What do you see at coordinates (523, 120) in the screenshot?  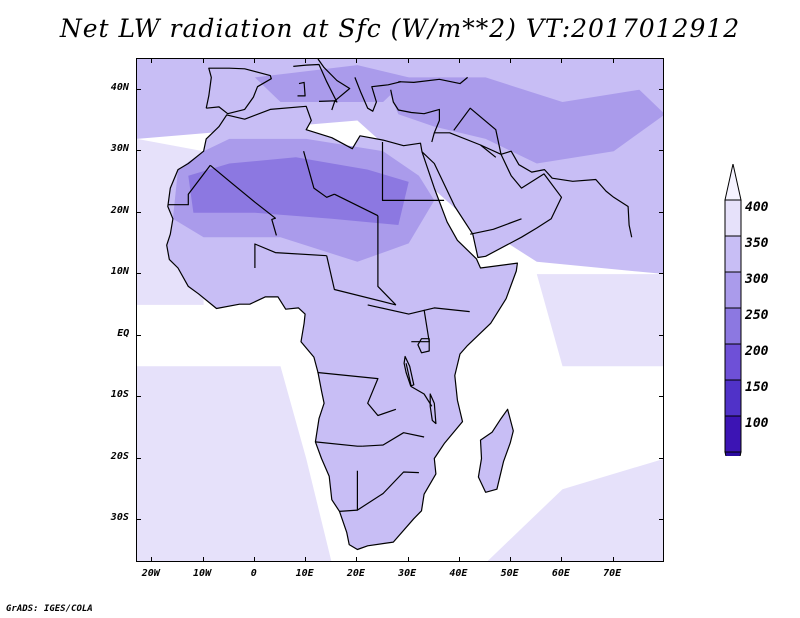 I see `shade-middle-east` at bounding box center [523, 120].